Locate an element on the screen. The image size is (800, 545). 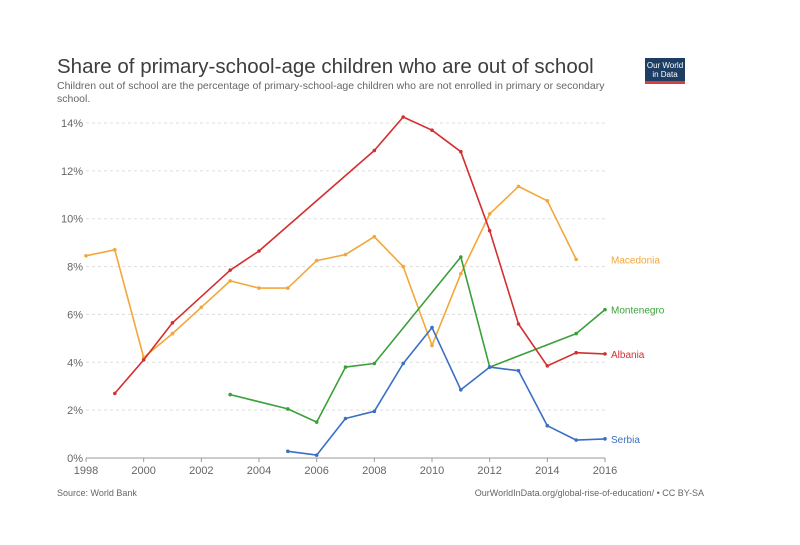
x-tick-label: 2002 is located at coordinates (201, 471).